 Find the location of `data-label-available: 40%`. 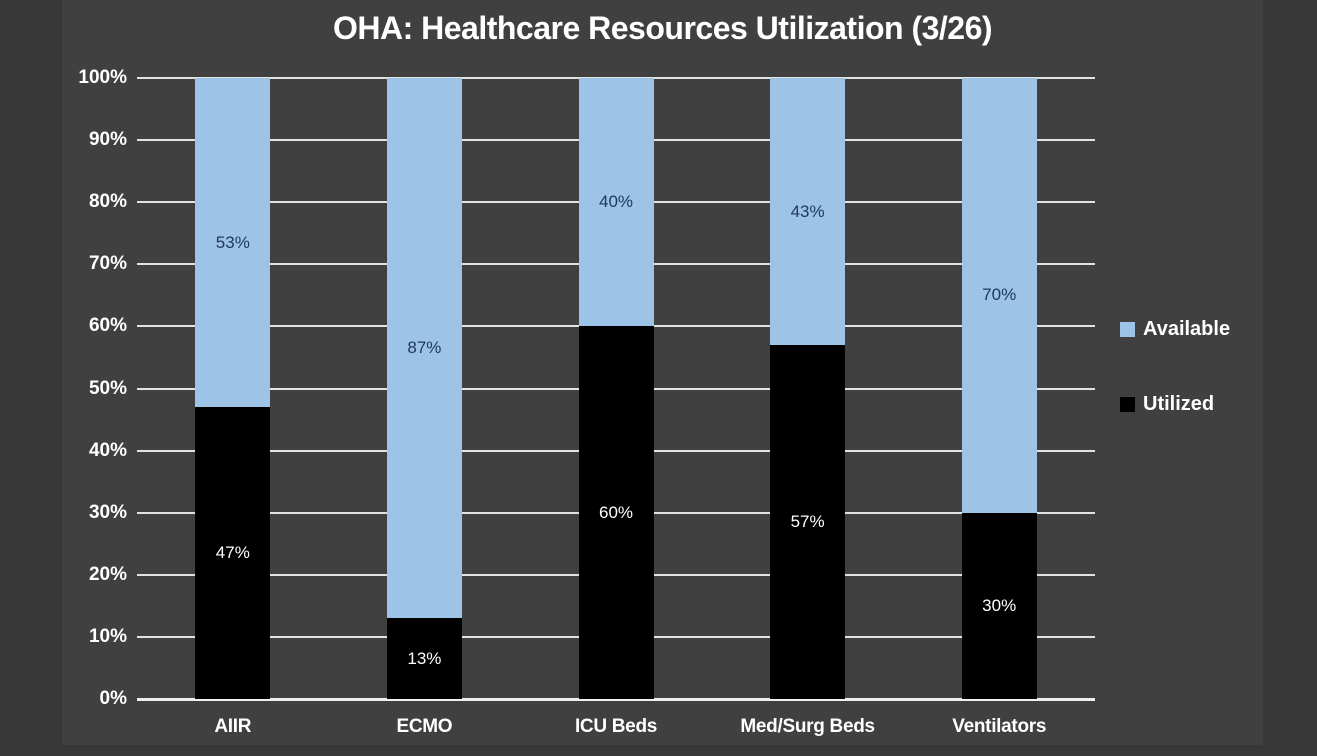

data-label-available: 40% is located at coordinates (616, 202).